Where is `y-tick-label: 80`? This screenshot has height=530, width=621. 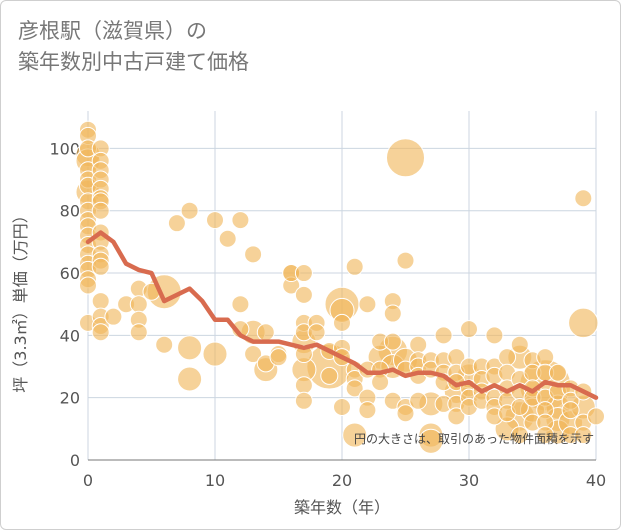 y-tick-label: 80 is located at coordinates (70, 211).